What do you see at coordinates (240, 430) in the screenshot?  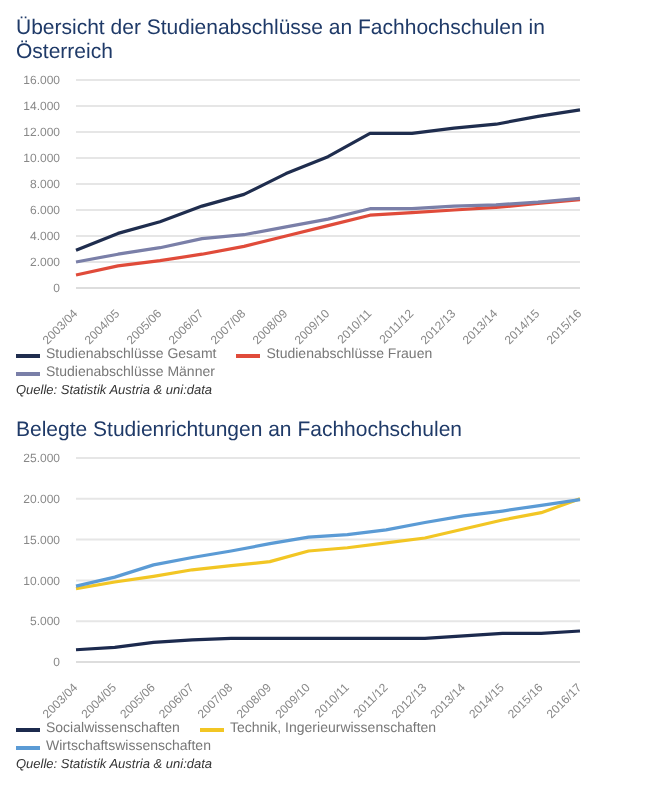 I see `chart-title: Belegte Studienrichtungen an Fachhochschulen` at bounding box center [240, 430].